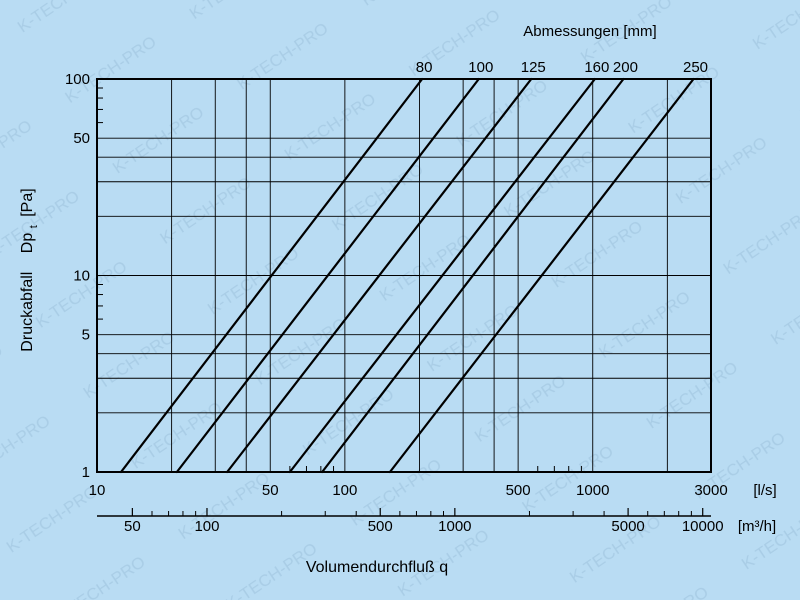  Describe the element at coordinates (81, 138) in the screenshot. I see `y-tick-label: 50` at that location.